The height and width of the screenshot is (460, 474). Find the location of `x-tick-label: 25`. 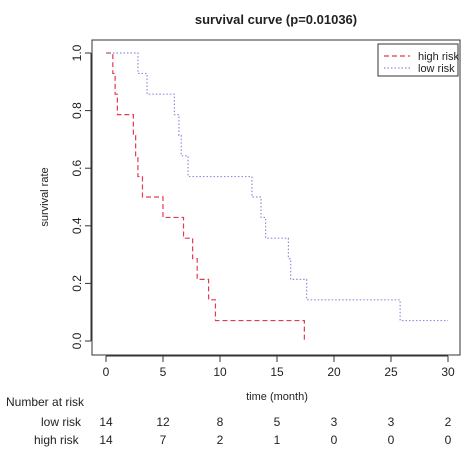

x-tick-label: 25 is located at coordinates (391, 372).